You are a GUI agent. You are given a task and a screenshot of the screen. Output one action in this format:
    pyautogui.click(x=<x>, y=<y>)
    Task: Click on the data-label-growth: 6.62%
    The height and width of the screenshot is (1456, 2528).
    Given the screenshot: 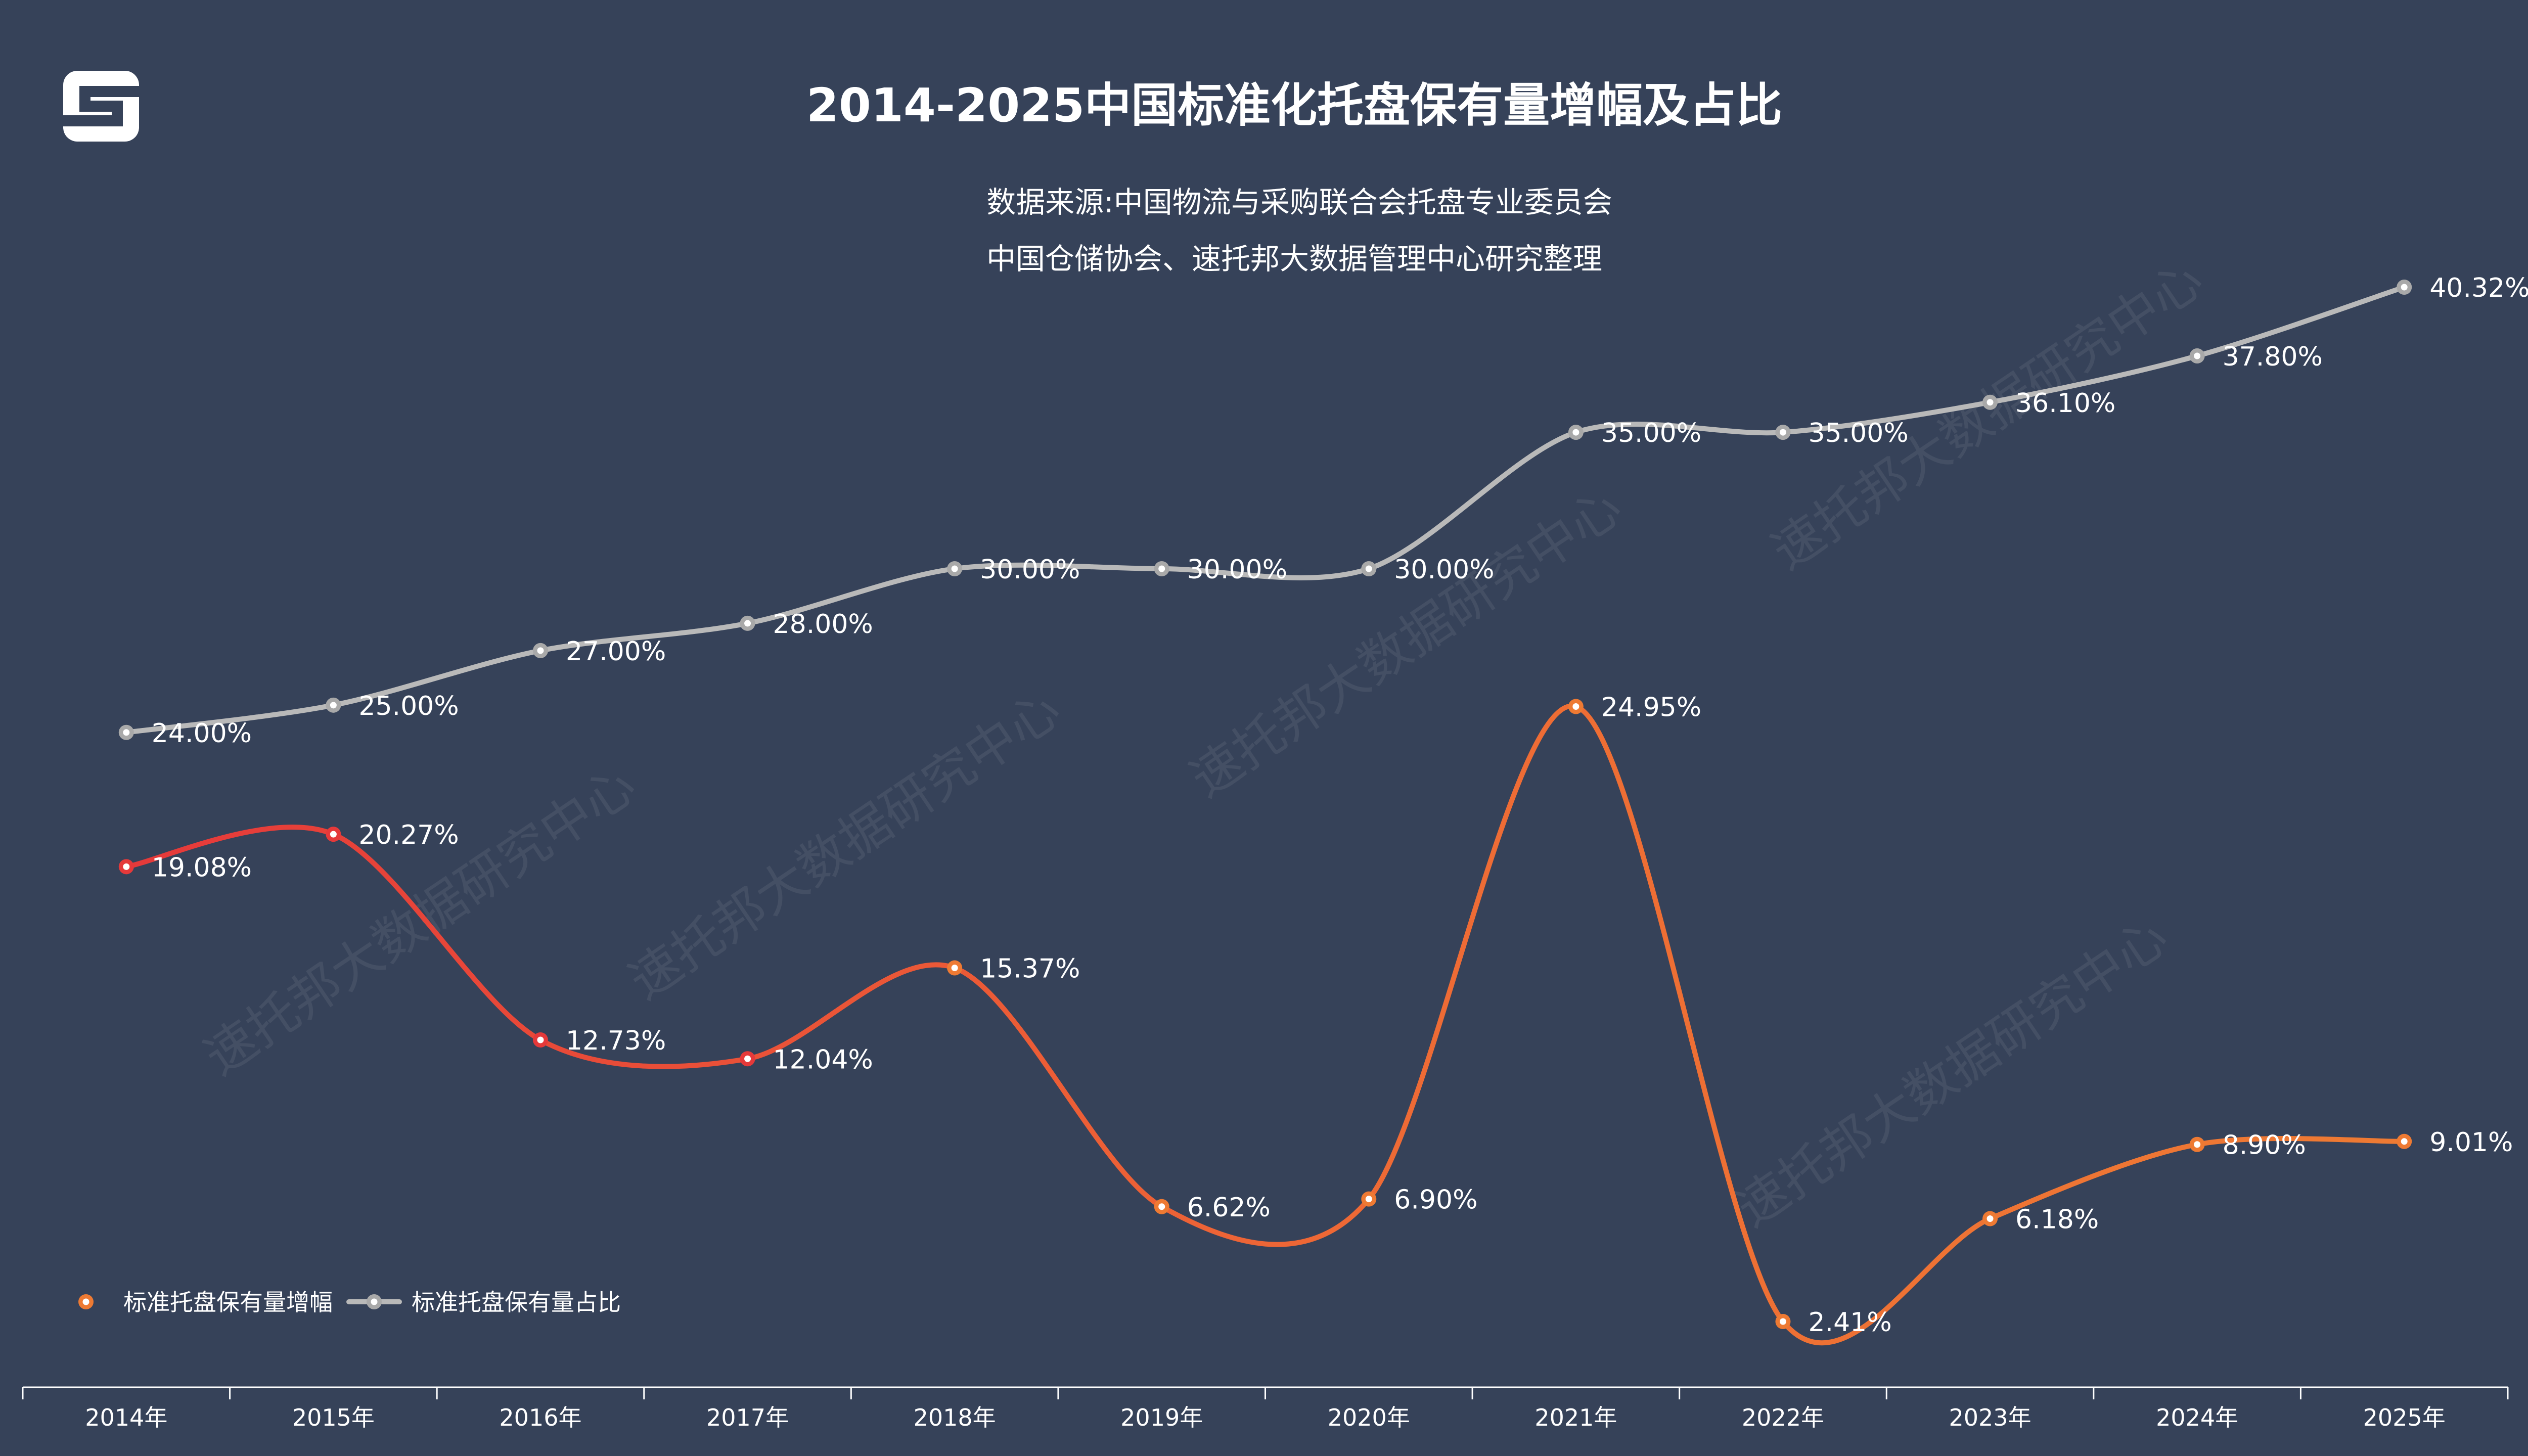 What is the action you would take?
    pyautogui.click(x=1229, y=1208)
    